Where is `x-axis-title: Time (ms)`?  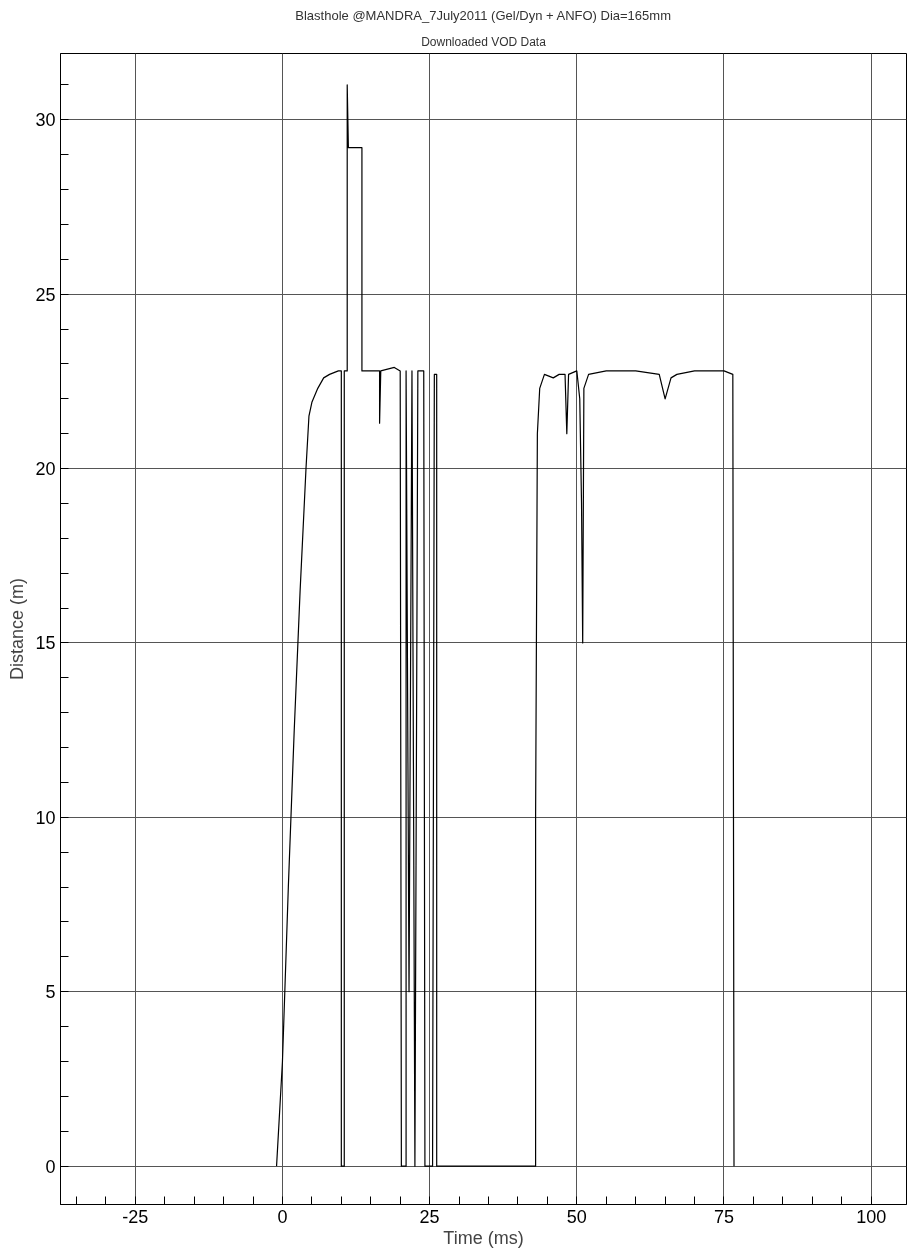
x-axis-title: Time (ms) is located at coordinates (483, 1237).